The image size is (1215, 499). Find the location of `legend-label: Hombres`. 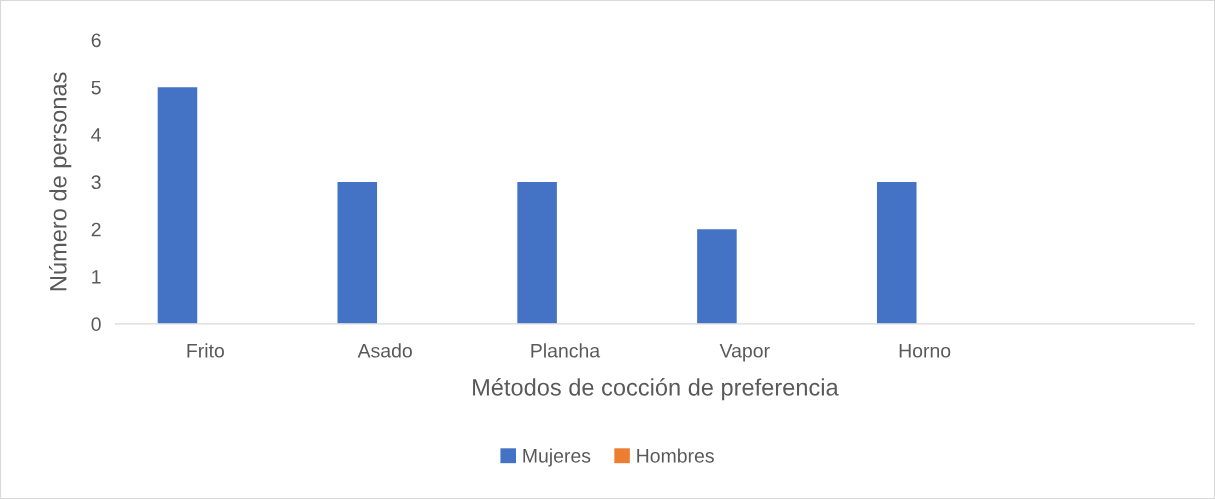

legend-label: Hombres is located at coordinates (675, 455).